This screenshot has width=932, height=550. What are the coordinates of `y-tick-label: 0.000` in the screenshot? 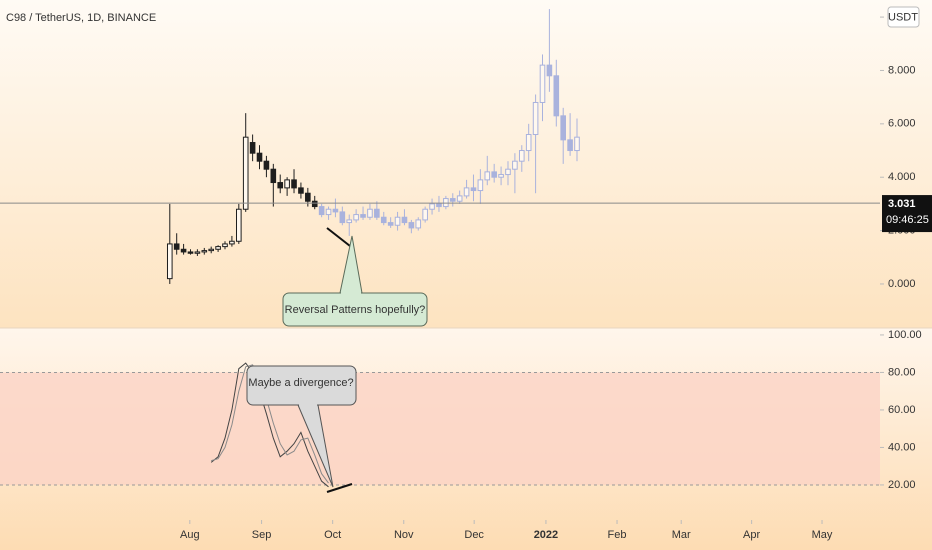 It's located at (902, 284).